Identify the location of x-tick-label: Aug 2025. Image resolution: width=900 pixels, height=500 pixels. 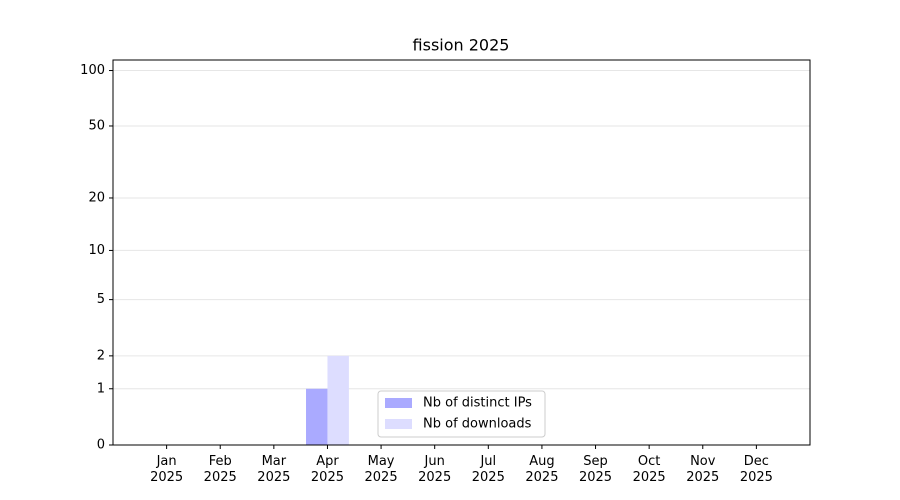
(541, 469).